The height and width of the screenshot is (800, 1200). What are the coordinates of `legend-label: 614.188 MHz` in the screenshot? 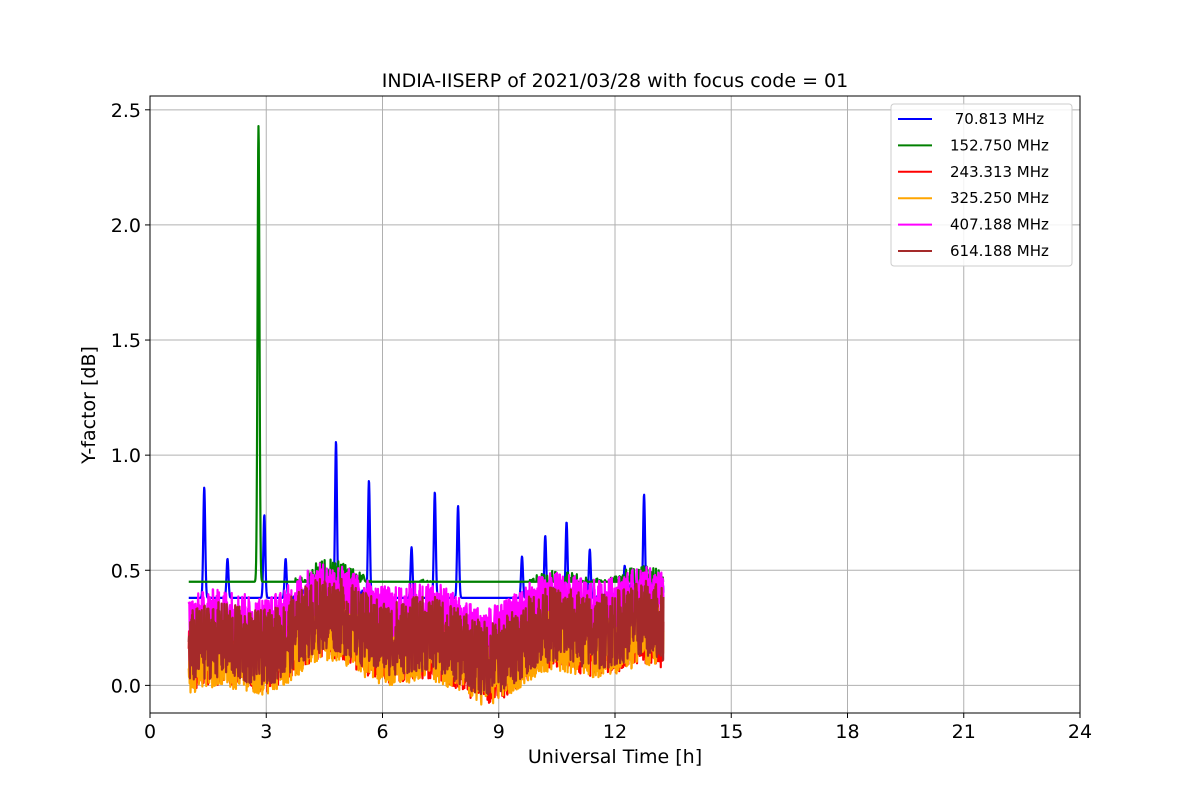 It's located at (999, 251).